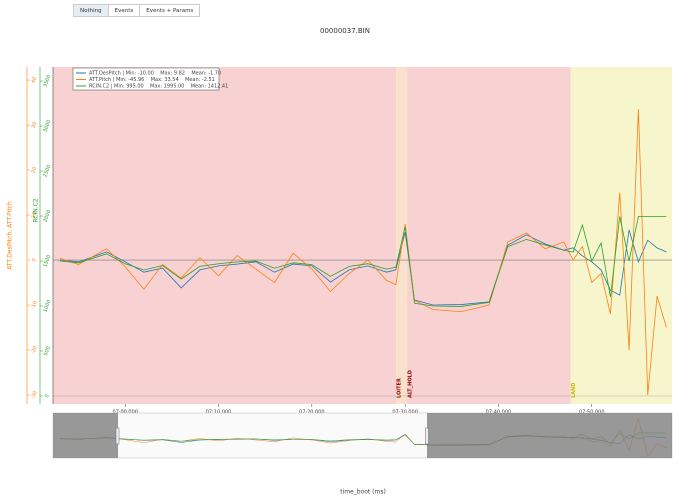 This screenshot has width=690, height=496. Describe the element at coordinates (34, 395) in the screenshot. I see `y-tick-label: -30` at that location.